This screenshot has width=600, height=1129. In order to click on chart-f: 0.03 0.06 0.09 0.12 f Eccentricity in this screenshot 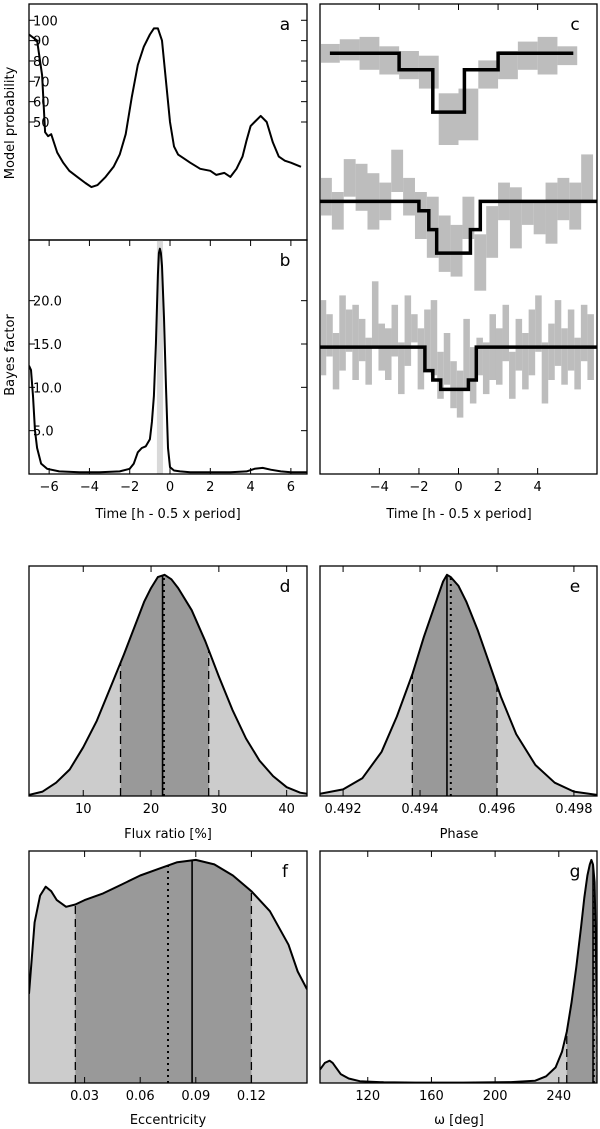, I will do `click(168, 989)`.